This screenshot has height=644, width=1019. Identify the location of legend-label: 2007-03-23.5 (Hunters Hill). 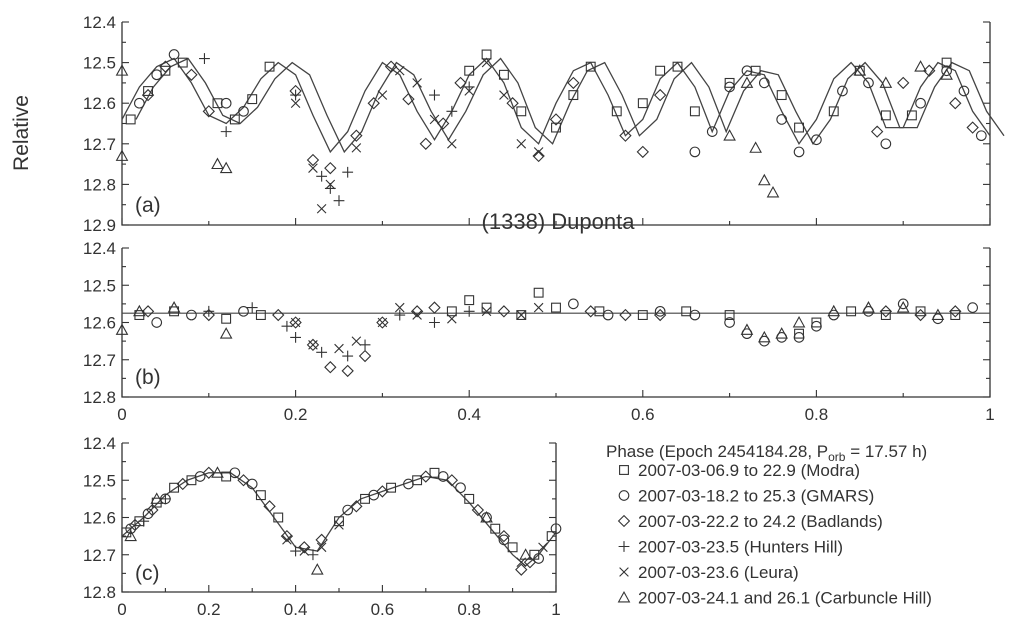
(740, 547).